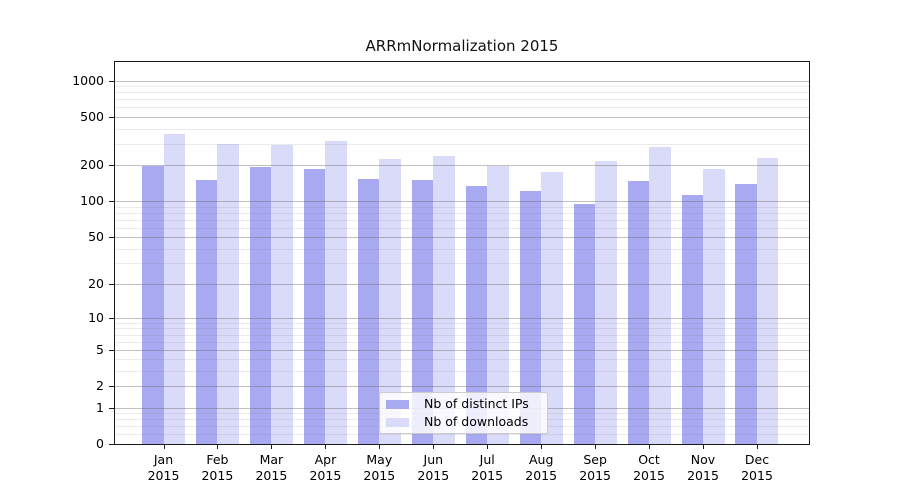 The height and width of the screenshot is (500, 900). I want to click on legend-item-downloads: Nb of downloads, so click(466, 422).